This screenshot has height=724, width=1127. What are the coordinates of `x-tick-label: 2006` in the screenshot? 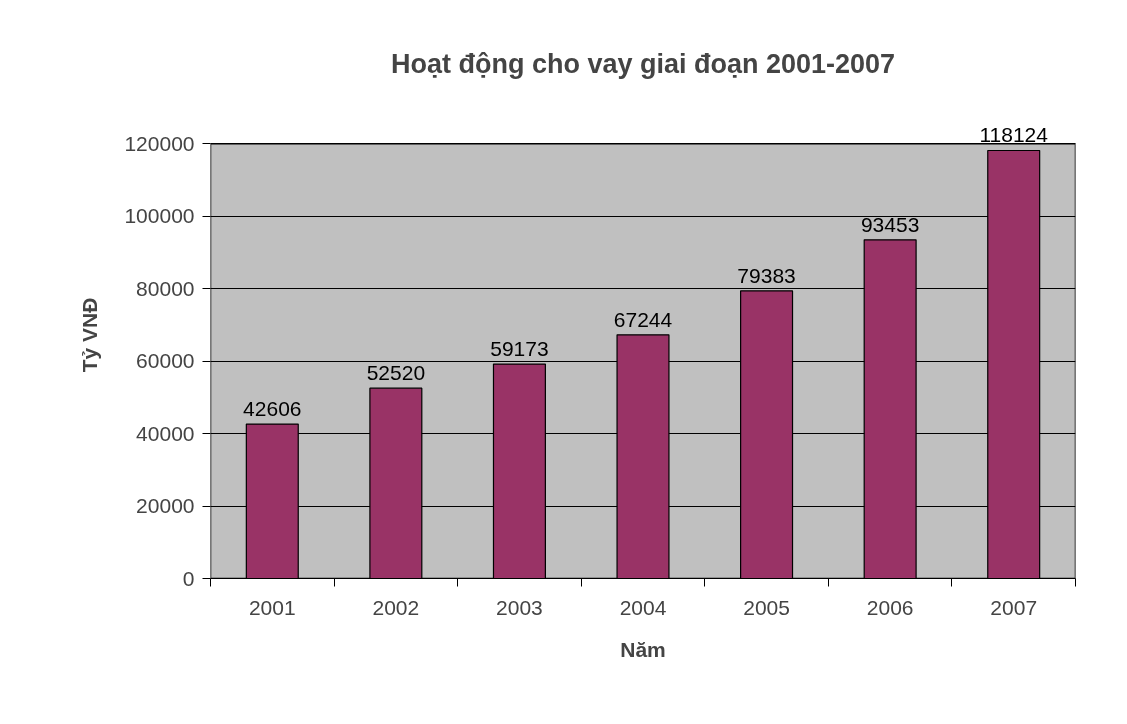 It's located at (890, 607).